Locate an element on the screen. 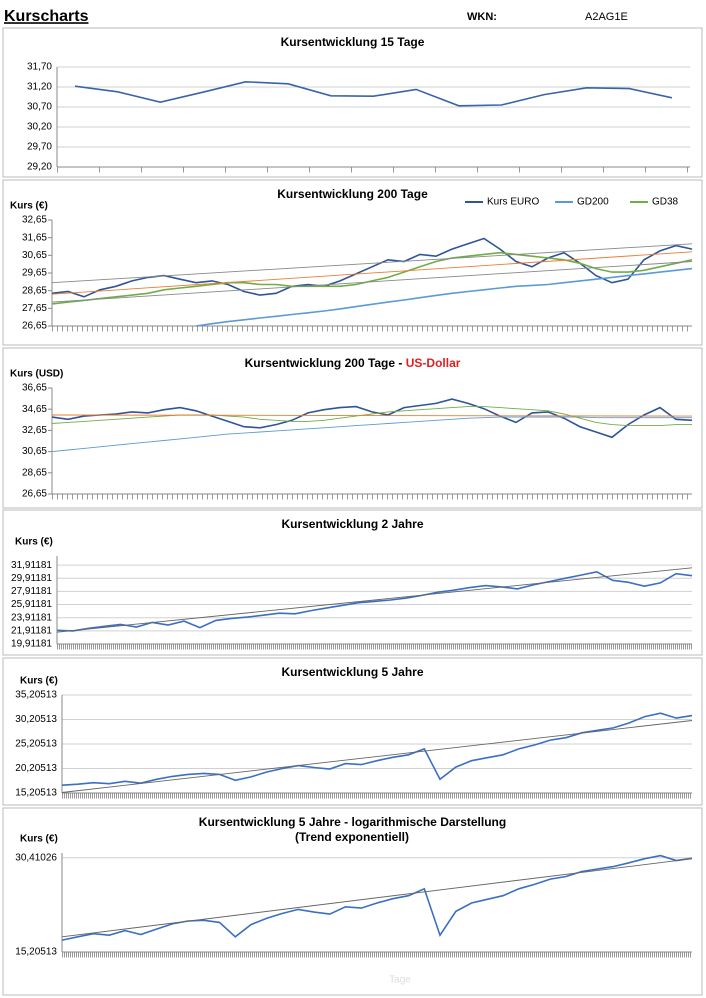 Image resolution: width=706 pixels, height=998 pixels. y-tick-label: 29,65 is located at coordinates (34, 273).